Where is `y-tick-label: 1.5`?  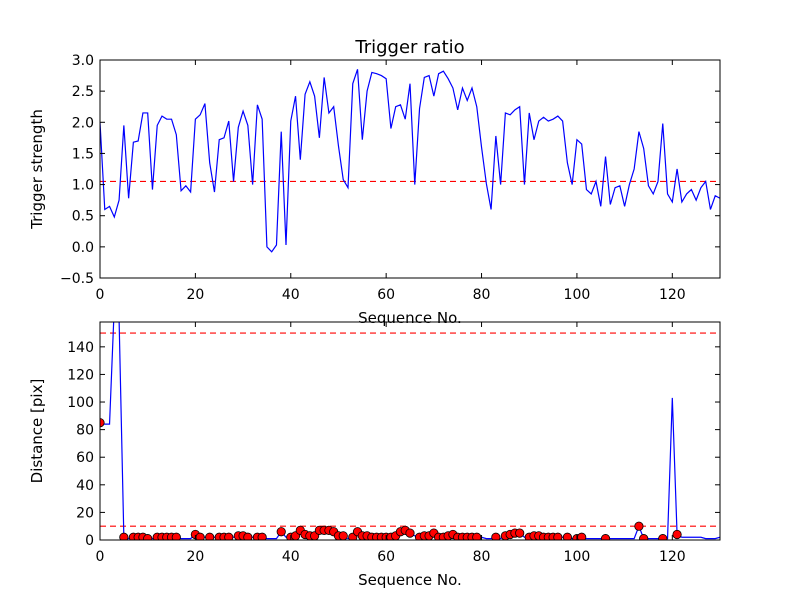
y-tick-label: 1.5 is located at coordinates (83, 154).